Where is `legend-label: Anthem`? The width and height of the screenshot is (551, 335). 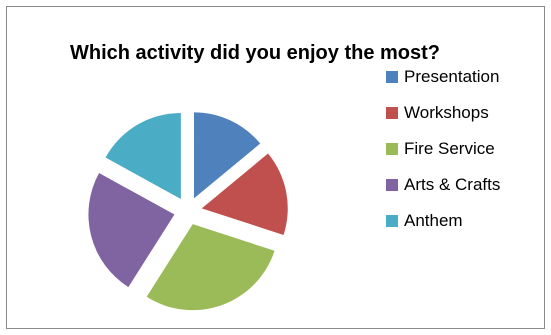 legend-label: Anthem is located at coordinates (433, 220).